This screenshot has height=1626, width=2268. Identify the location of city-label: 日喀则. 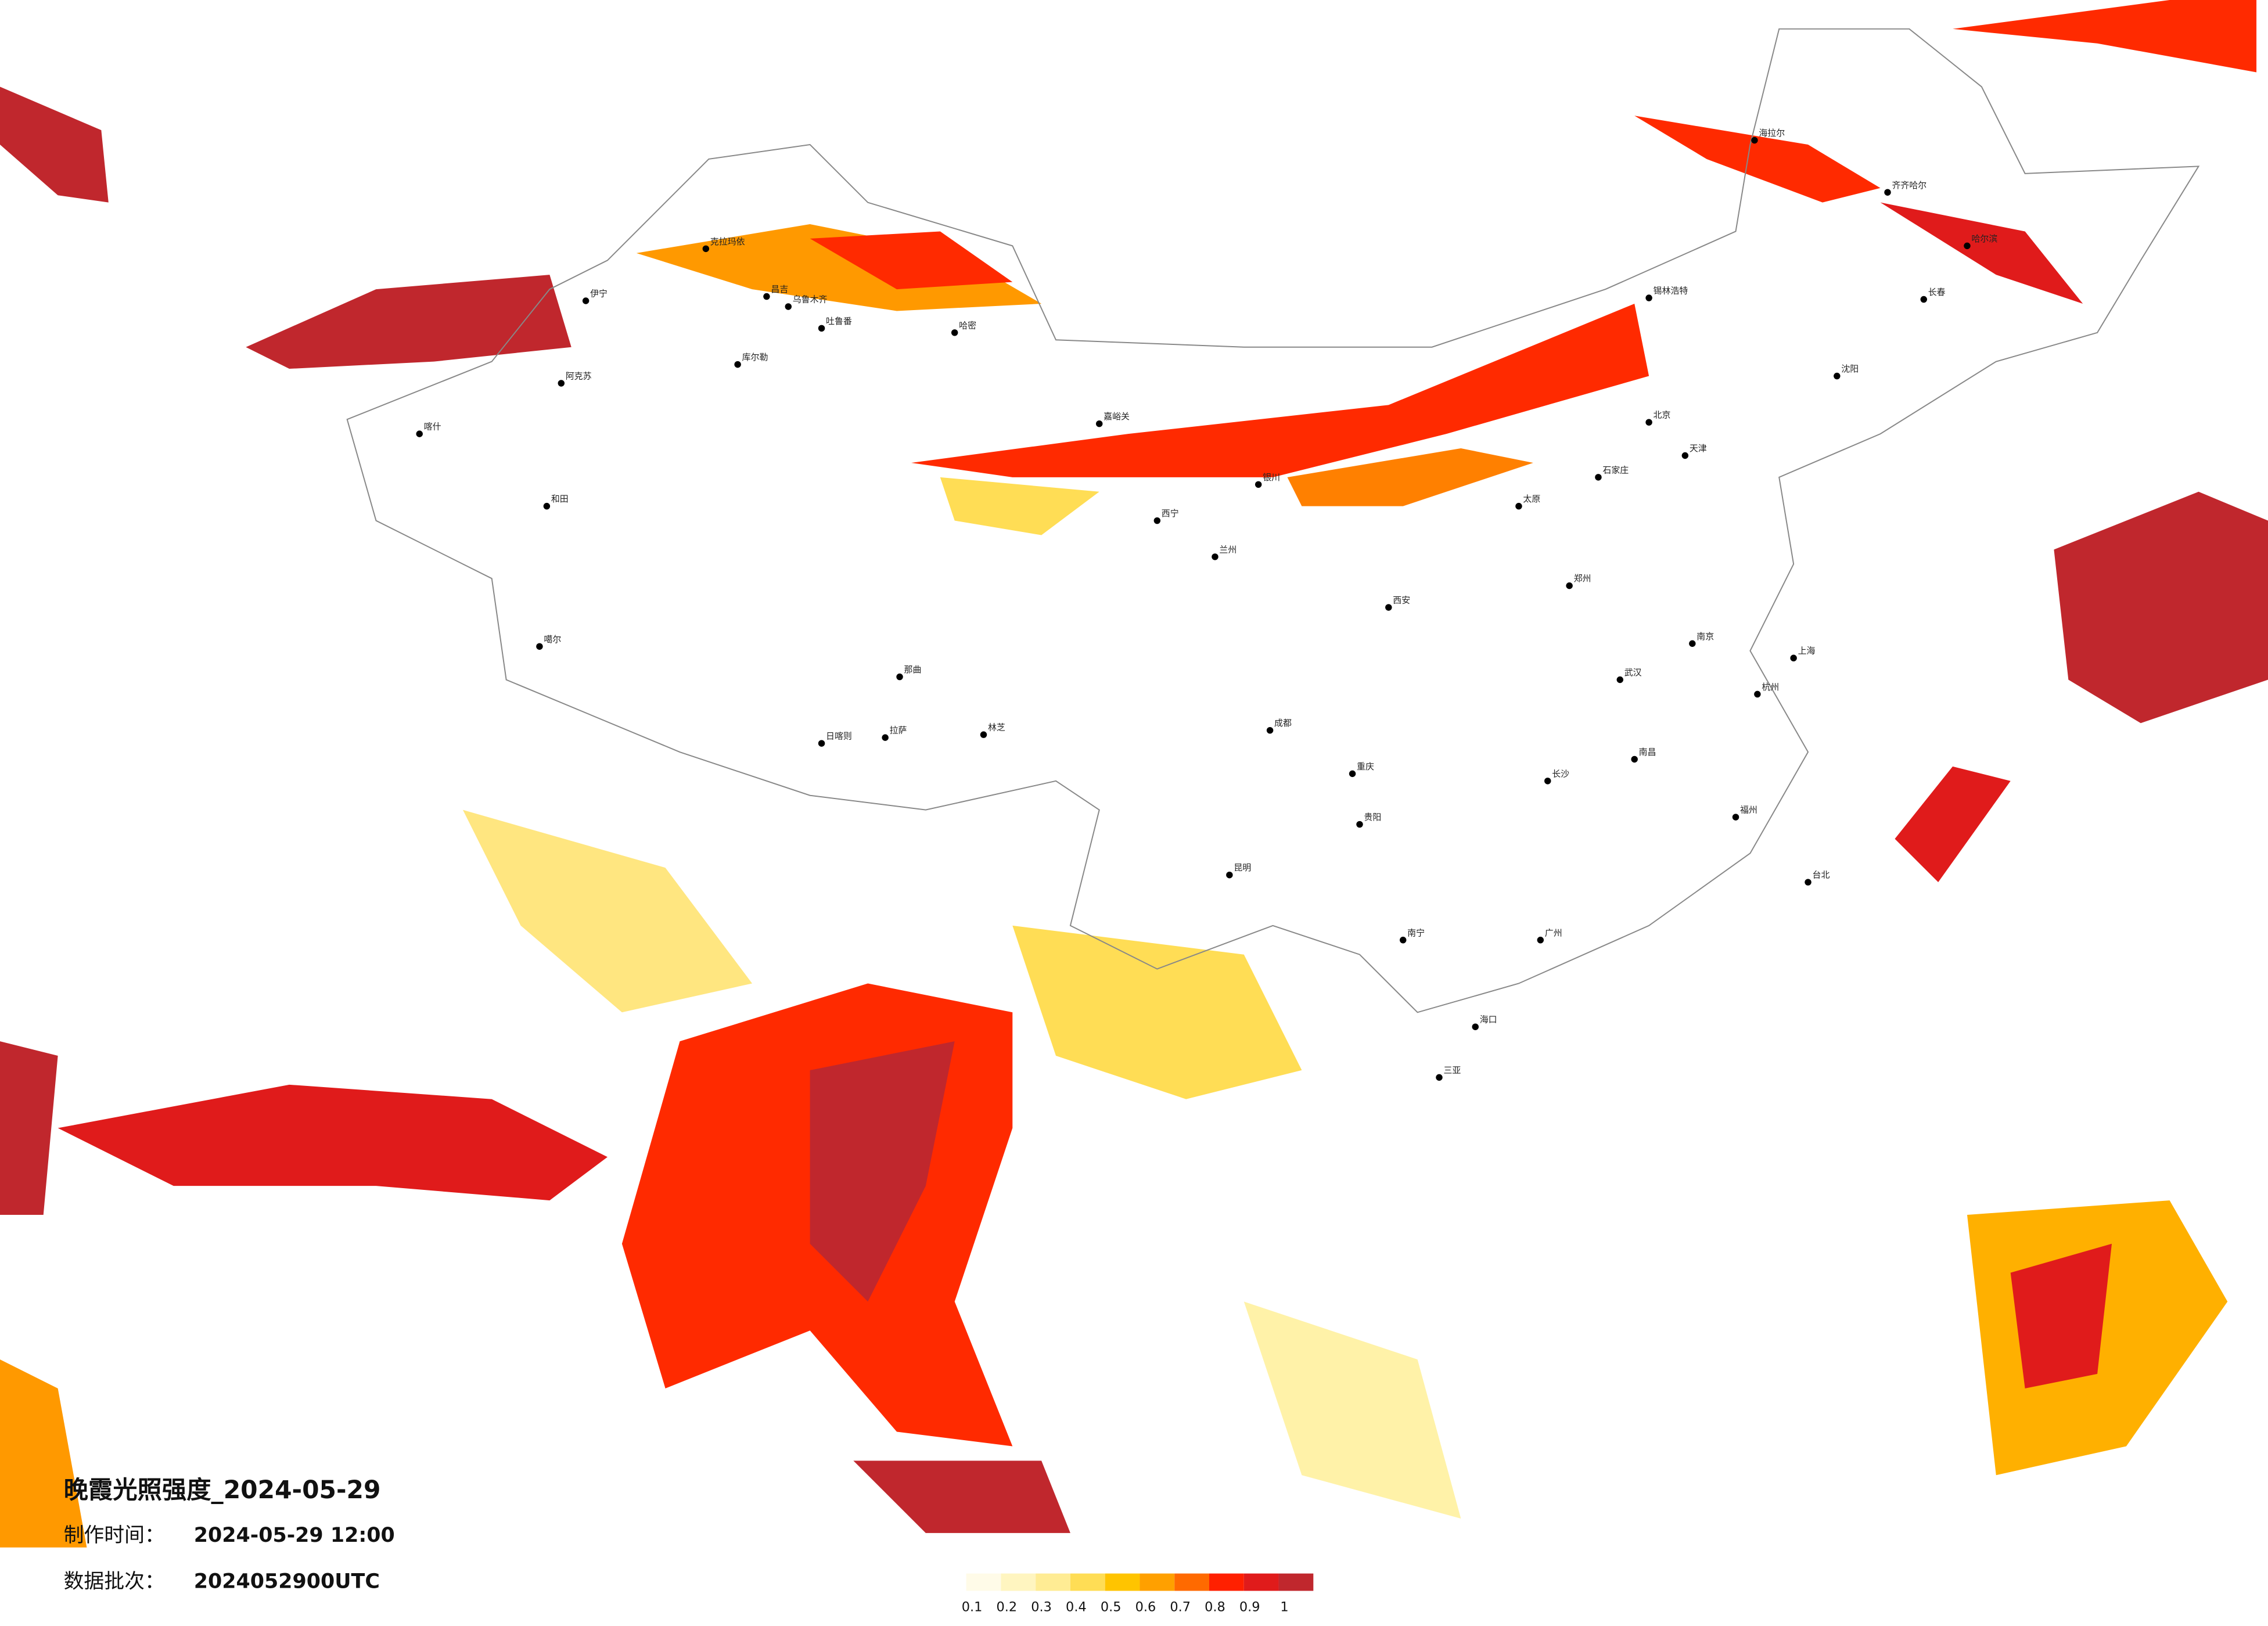
(839, 736).